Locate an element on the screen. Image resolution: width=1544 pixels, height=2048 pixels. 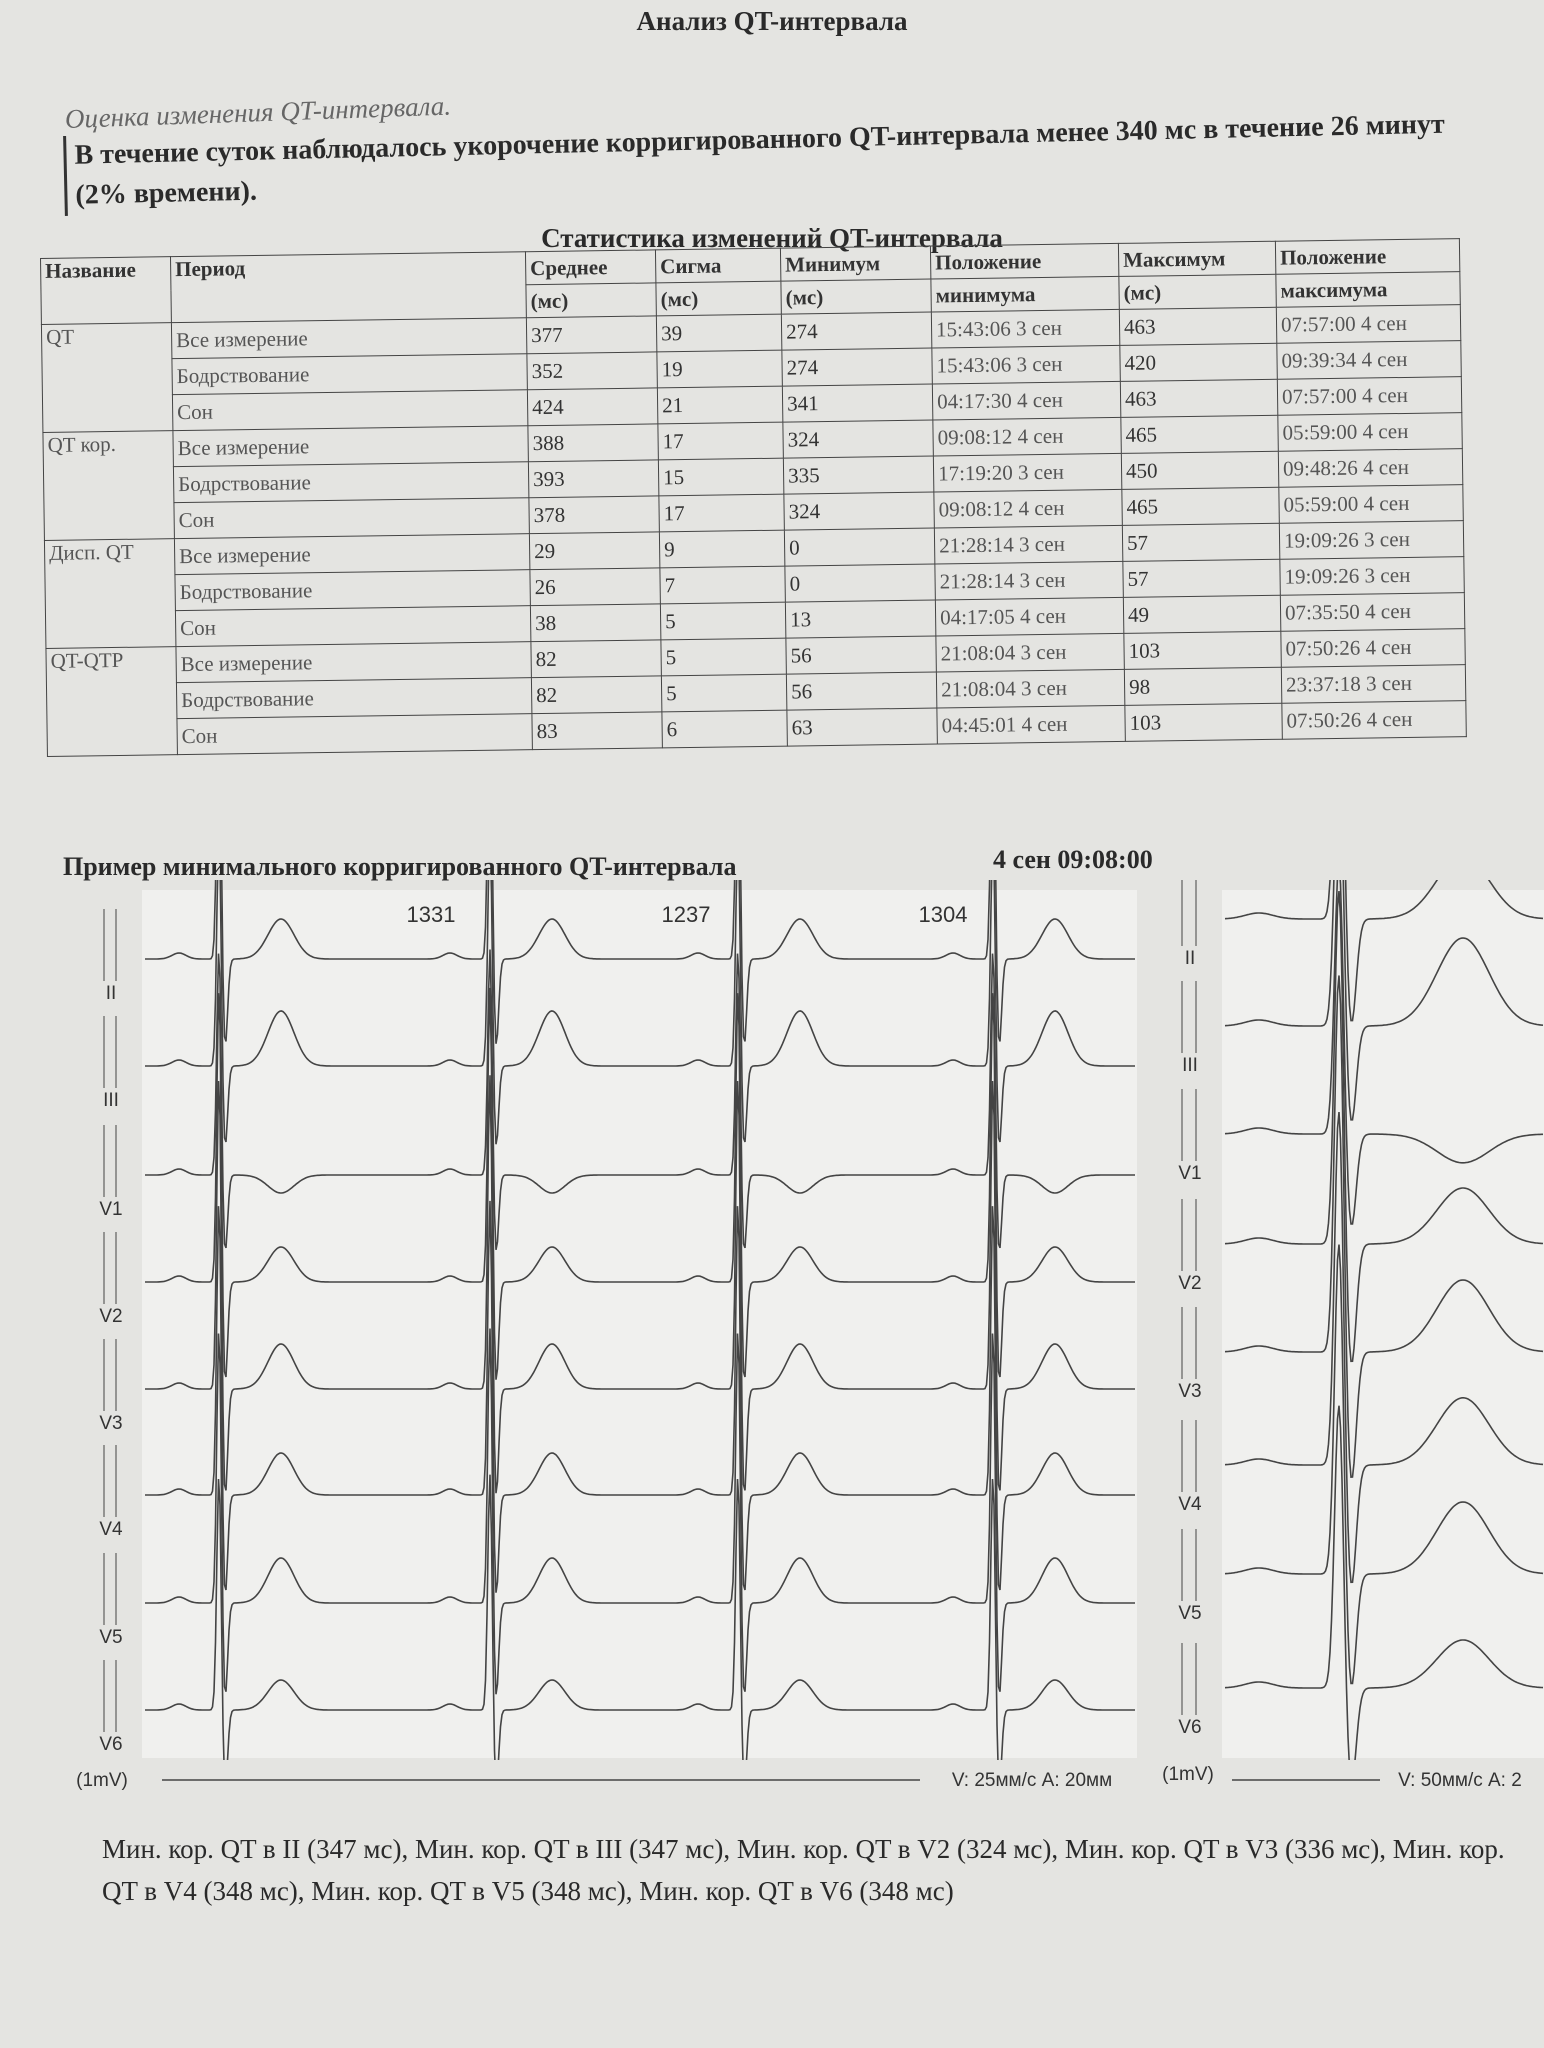
lead-label: V1 is located at coordinates (1189, 1173).